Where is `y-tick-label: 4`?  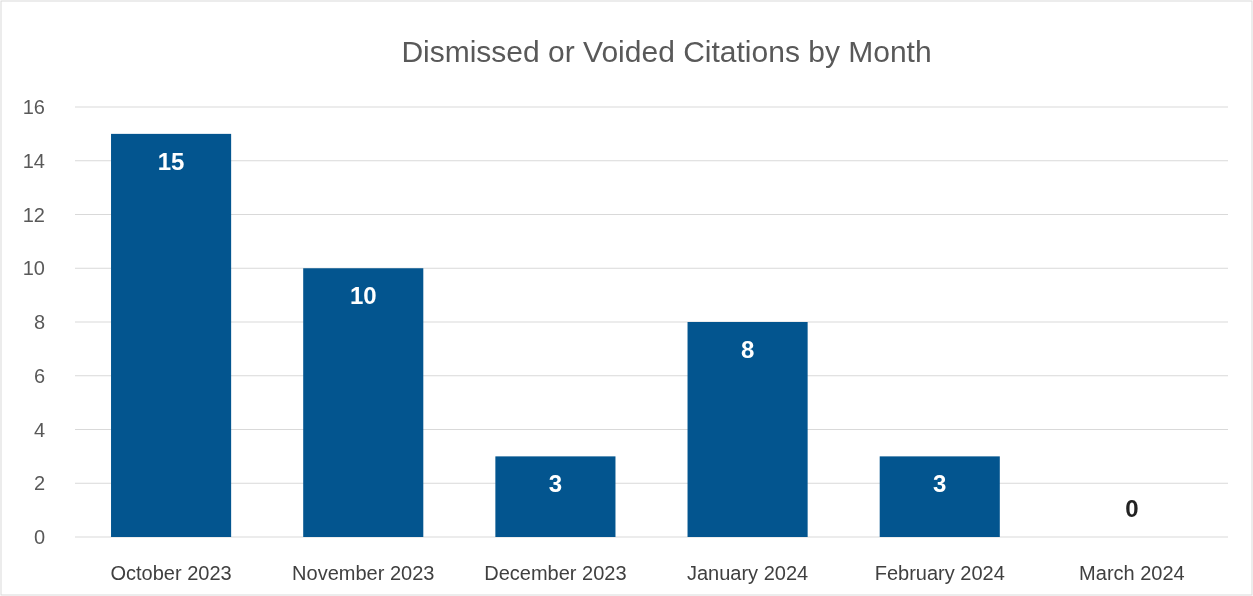
y-tick-label: 4 is located at coordinates (39, 429).